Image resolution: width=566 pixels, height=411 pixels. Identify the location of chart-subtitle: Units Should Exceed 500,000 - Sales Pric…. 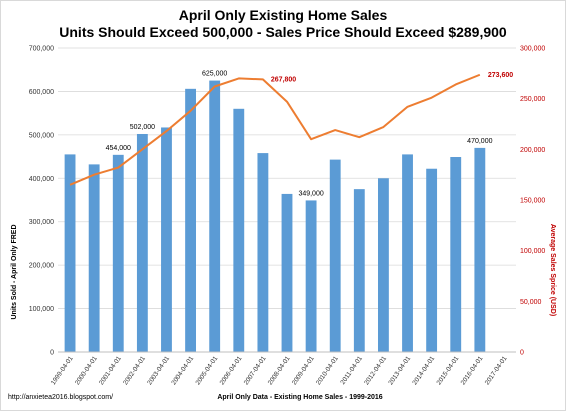
(283, 32).